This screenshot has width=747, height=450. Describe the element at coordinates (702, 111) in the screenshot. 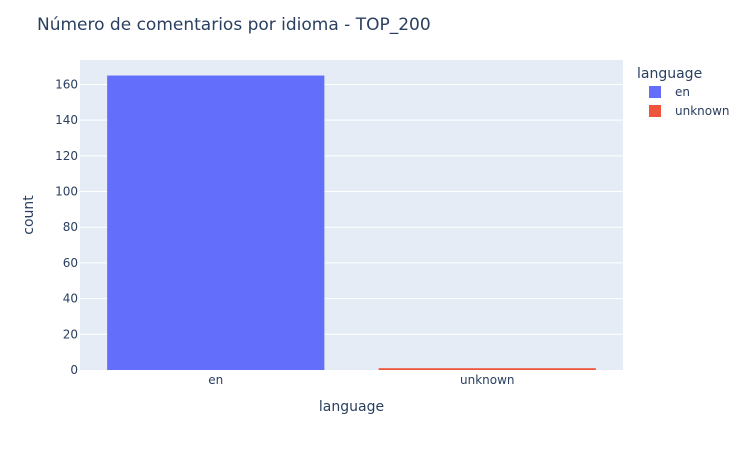

I see `legend-label: unknown` at that location.